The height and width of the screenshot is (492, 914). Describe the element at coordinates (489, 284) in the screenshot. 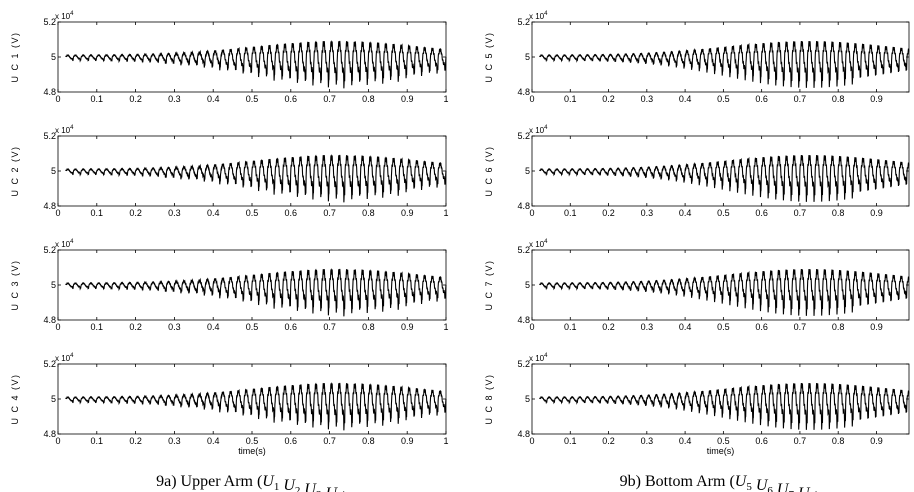

I see `y-axis-label: U C 7 (V)` at that location.